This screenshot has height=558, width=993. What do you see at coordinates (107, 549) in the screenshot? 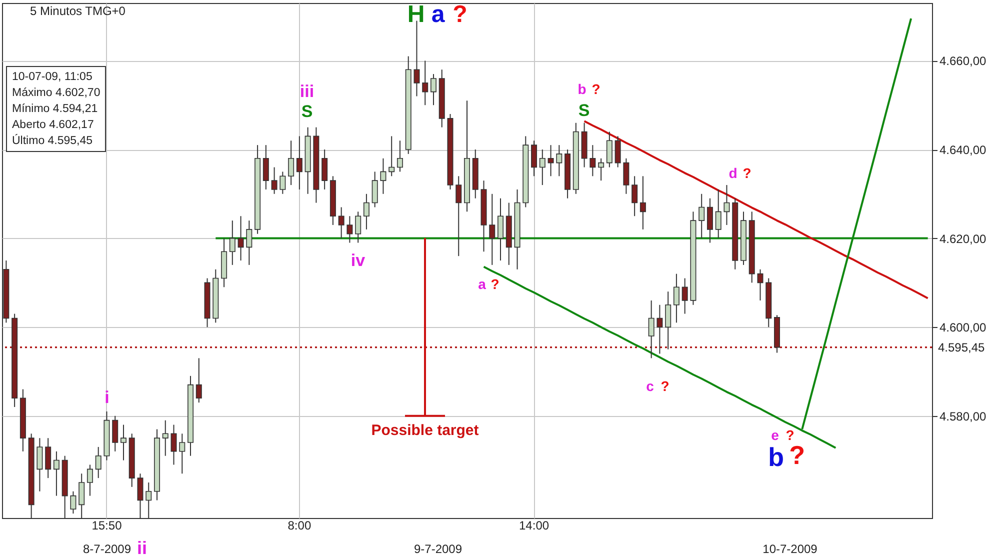
I see `text: 8-7-2009` at bounding box center [107, 549].